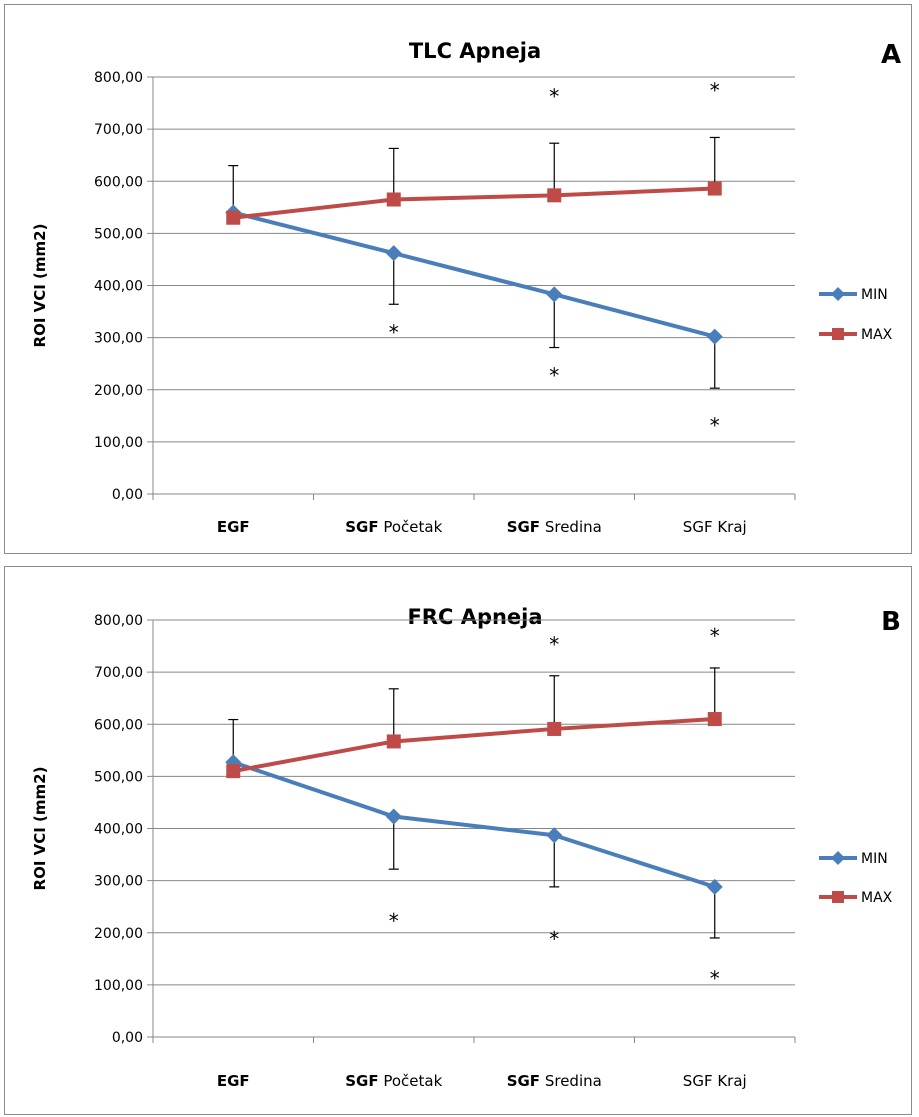  I want to click on chart-b-xtick-label: SGF Kraj, so click(715, 1081).